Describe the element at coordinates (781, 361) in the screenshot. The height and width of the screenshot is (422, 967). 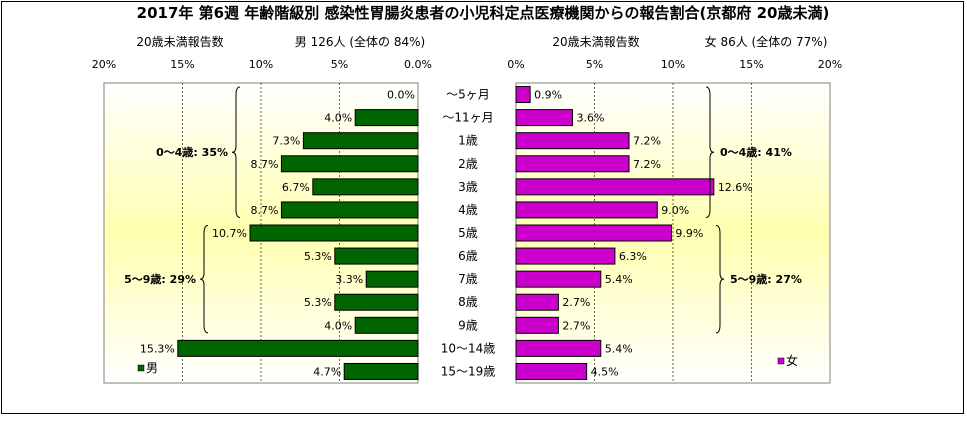
I see `female-legend-swatch` at that location.